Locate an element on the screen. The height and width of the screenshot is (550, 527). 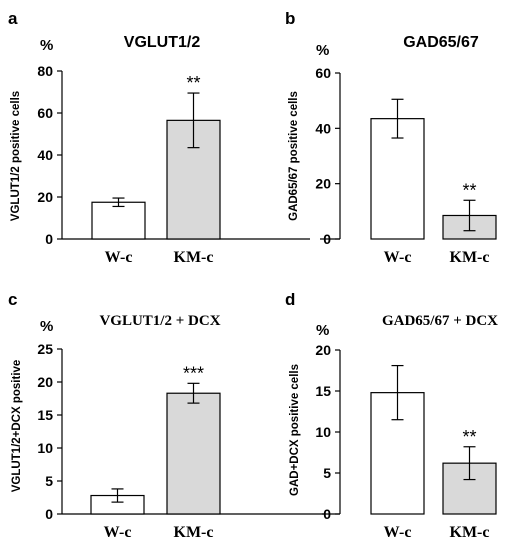
y-axis-label: GAD65/67 positive cells is located at coordinates (294, 156).